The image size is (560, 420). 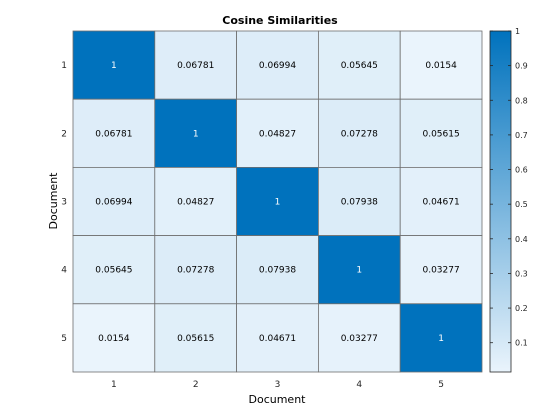 I want to click on colorbar-gradient, so click(x=500, y=201).